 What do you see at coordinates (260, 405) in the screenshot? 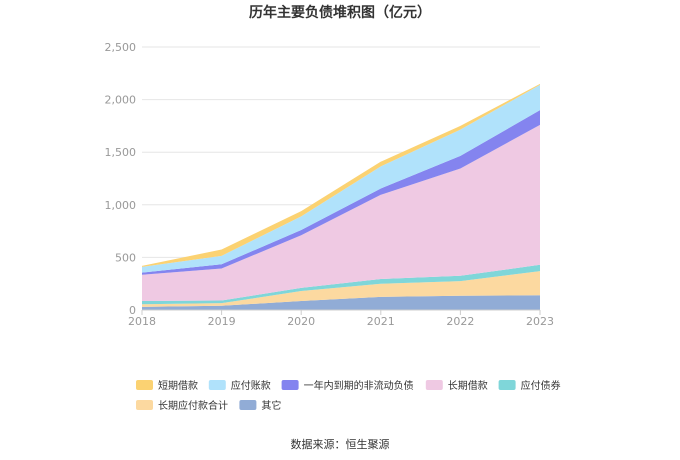
I see `legend-item-e585b6e5ae83: 其它` at bounding box center [260, 405].